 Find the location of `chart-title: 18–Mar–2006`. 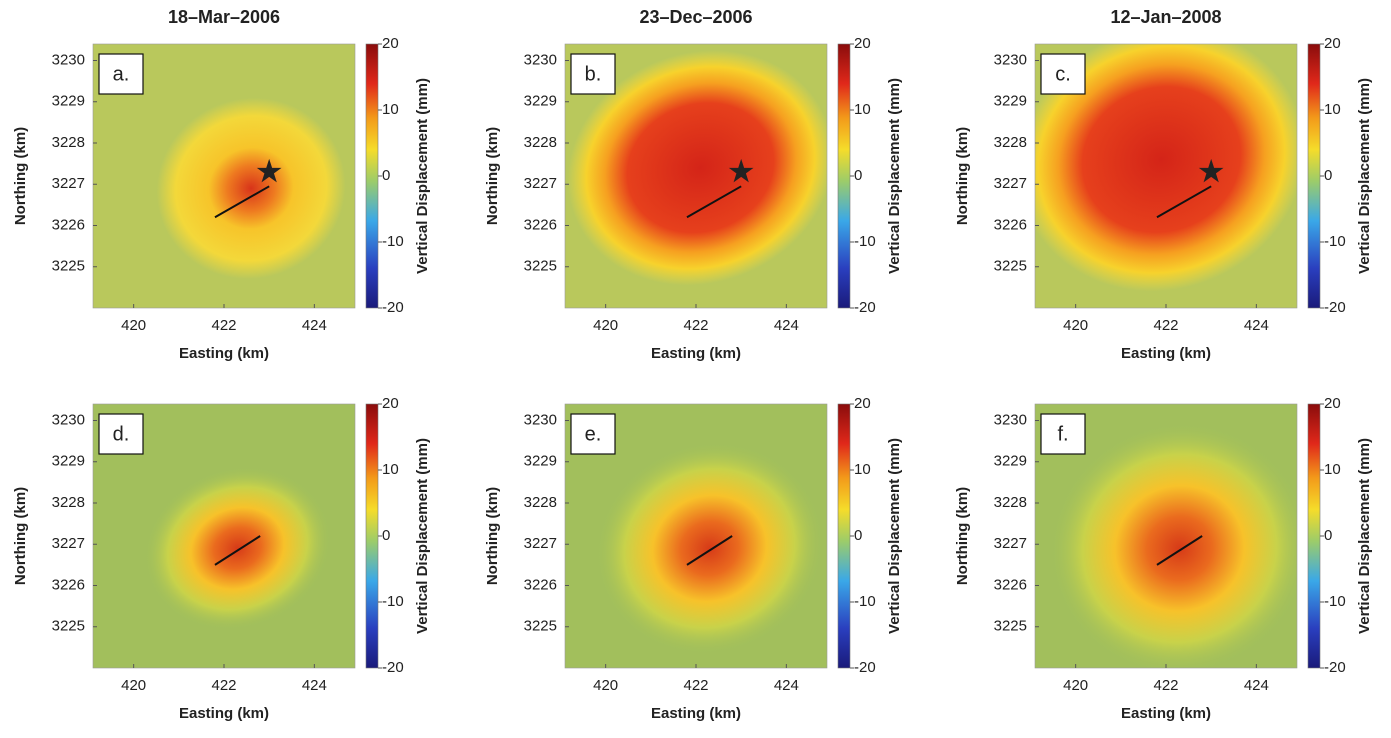

chart-title: 18–Mar–2006 is located at coordinates (224, 17).